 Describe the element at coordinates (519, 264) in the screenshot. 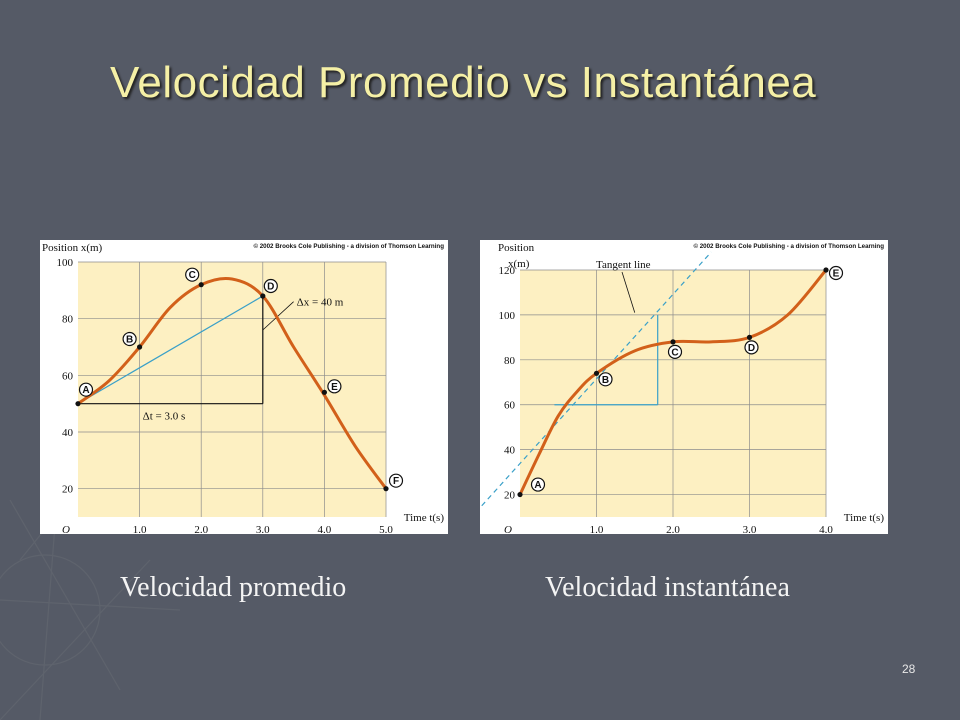

I see `y-axis-label-line-2: x(m)` at that location.